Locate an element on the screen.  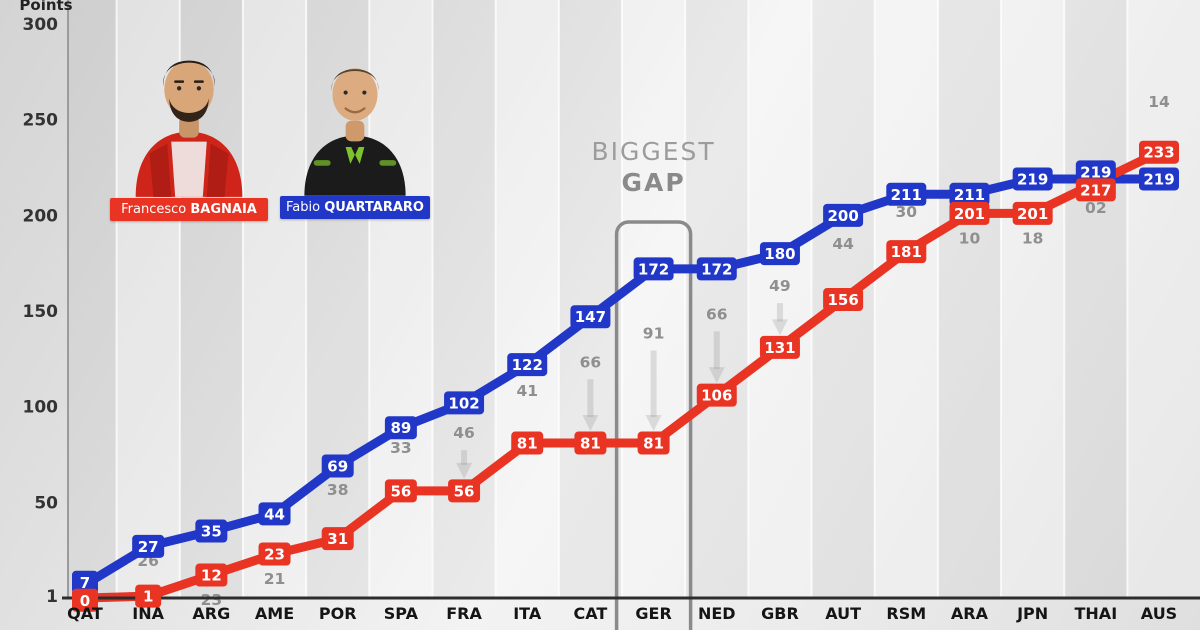
svg-text: 181 is located at coordinates (906, 252).